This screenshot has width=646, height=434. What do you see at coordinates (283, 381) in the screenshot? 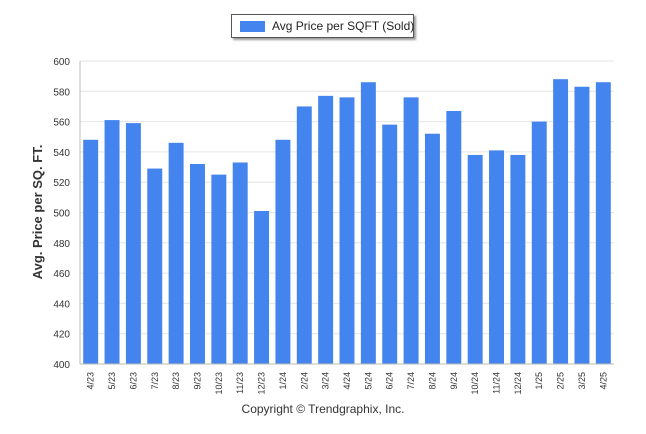
I see `x-tick-label: 1/24` at bounding box center [283, 381].